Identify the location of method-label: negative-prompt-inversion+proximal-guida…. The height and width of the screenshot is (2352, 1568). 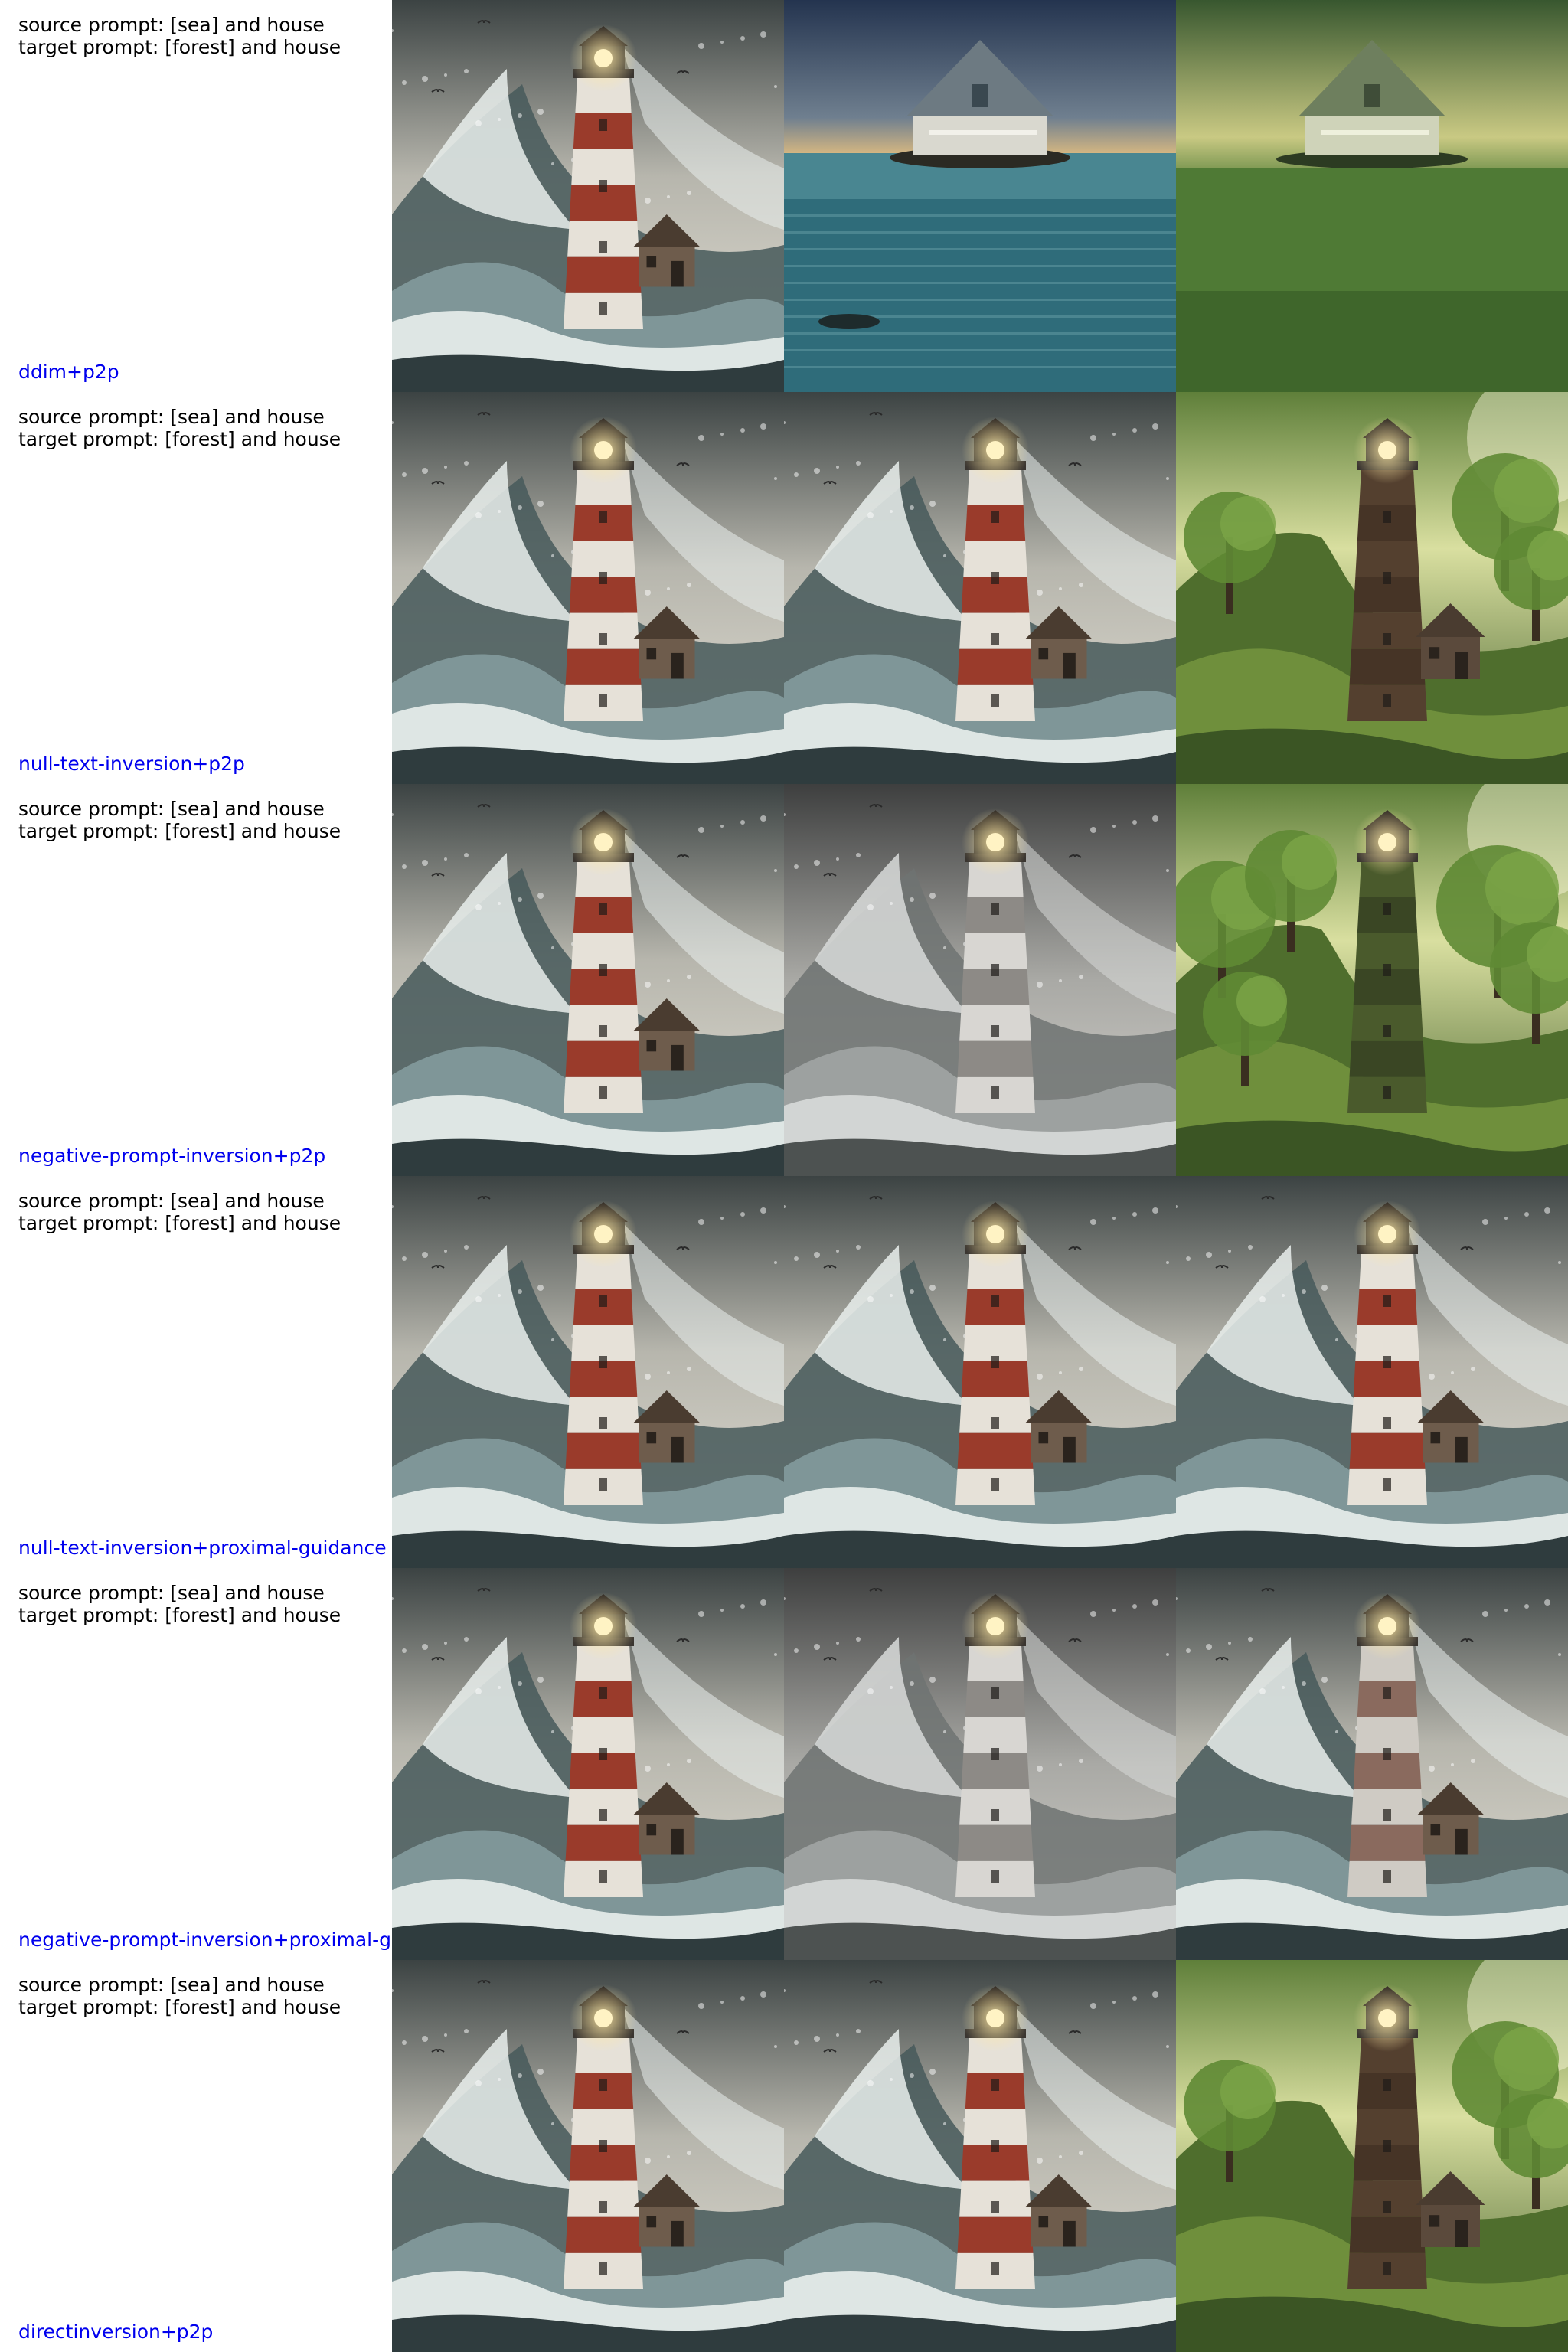
(205, 1940).